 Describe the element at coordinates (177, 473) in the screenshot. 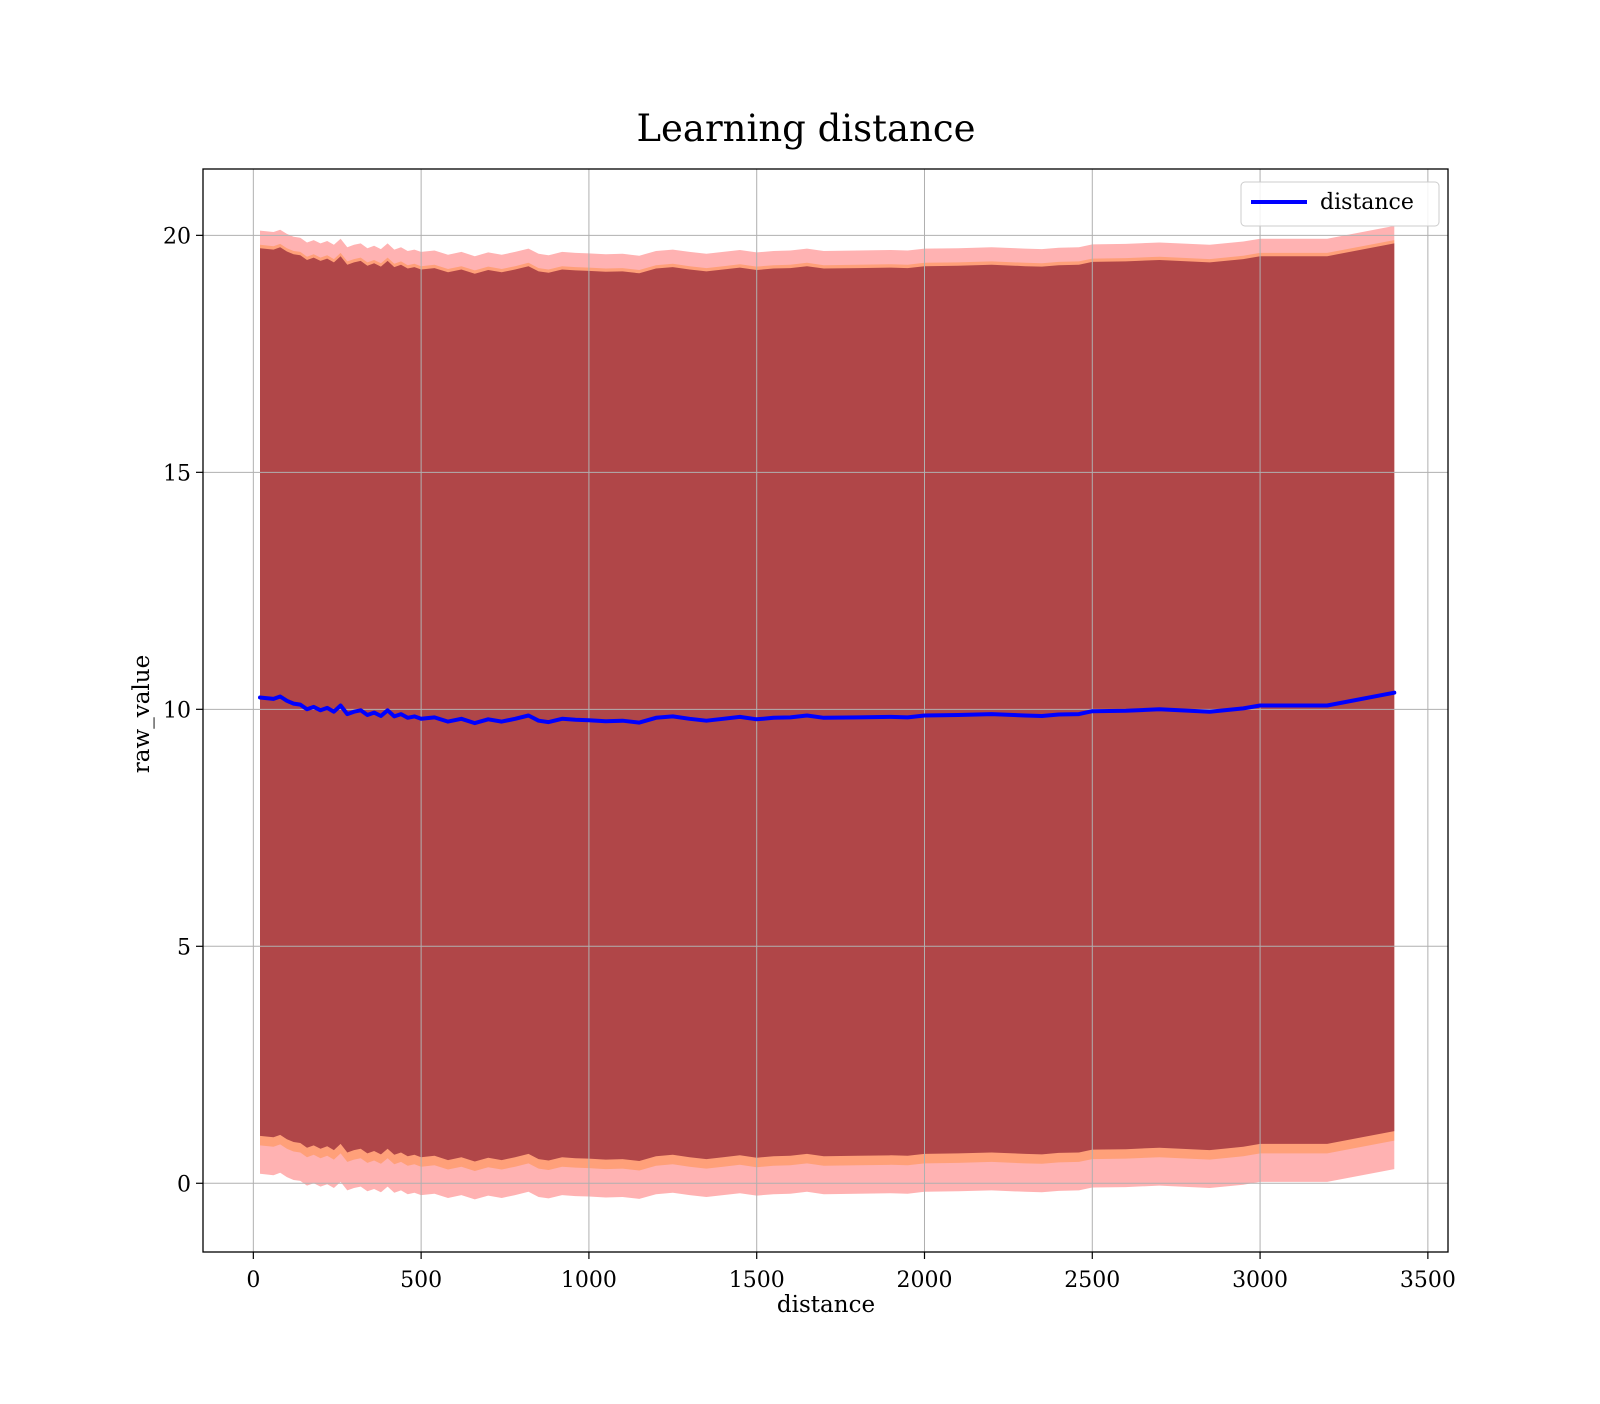

I see `y-tick-label: 15` at that location.